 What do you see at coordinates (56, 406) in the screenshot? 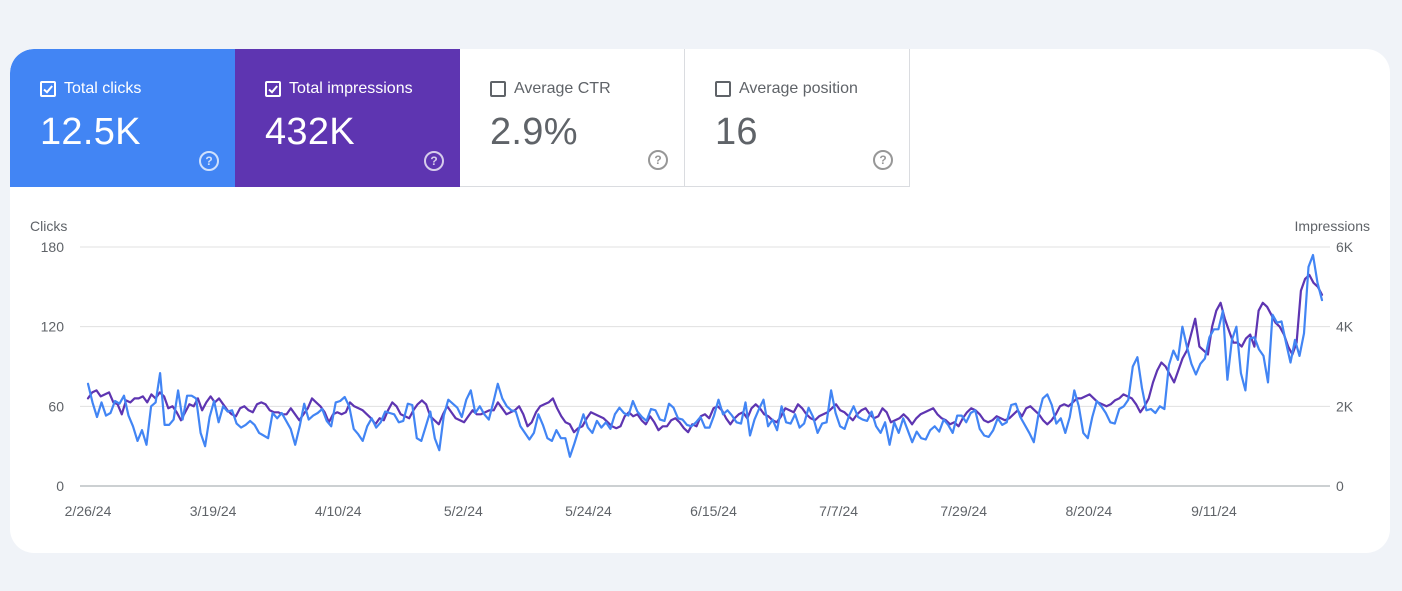
I see `y-left-tick-label: 60` at bounding box center [56, 406].